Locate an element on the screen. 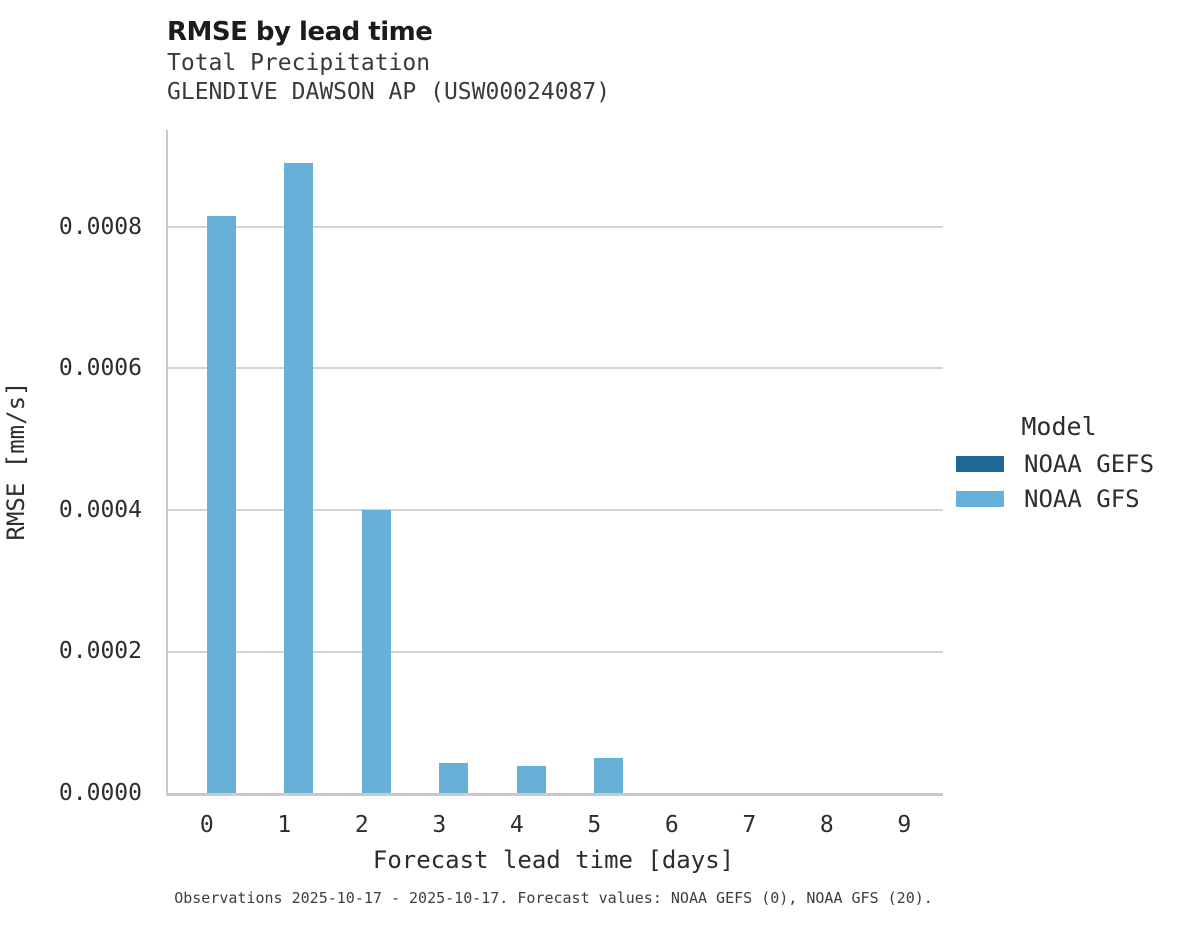  x-tick-label: 9 is located at coordinates (904, 825).